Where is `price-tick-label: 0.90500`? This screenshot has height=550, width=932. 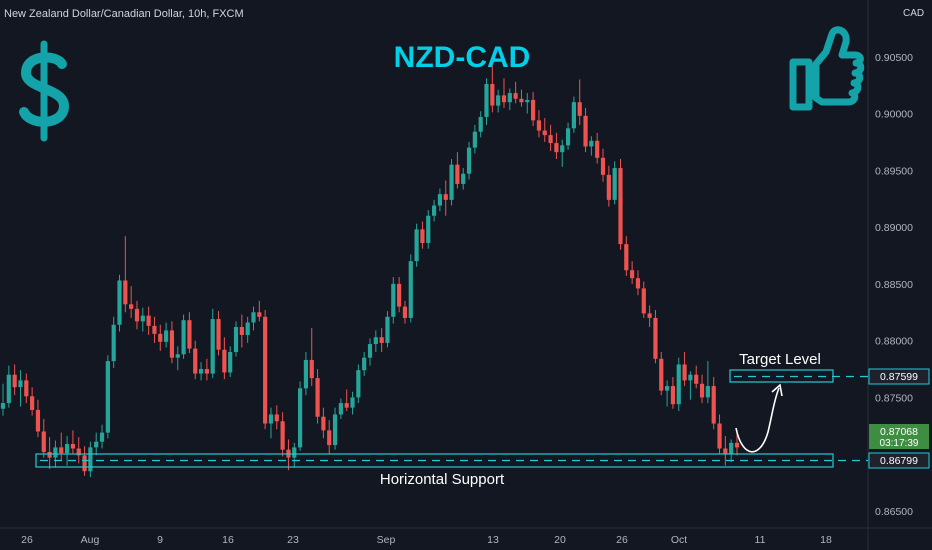
price-tick-label: 0.90500 is located at coordinates (894, 58).